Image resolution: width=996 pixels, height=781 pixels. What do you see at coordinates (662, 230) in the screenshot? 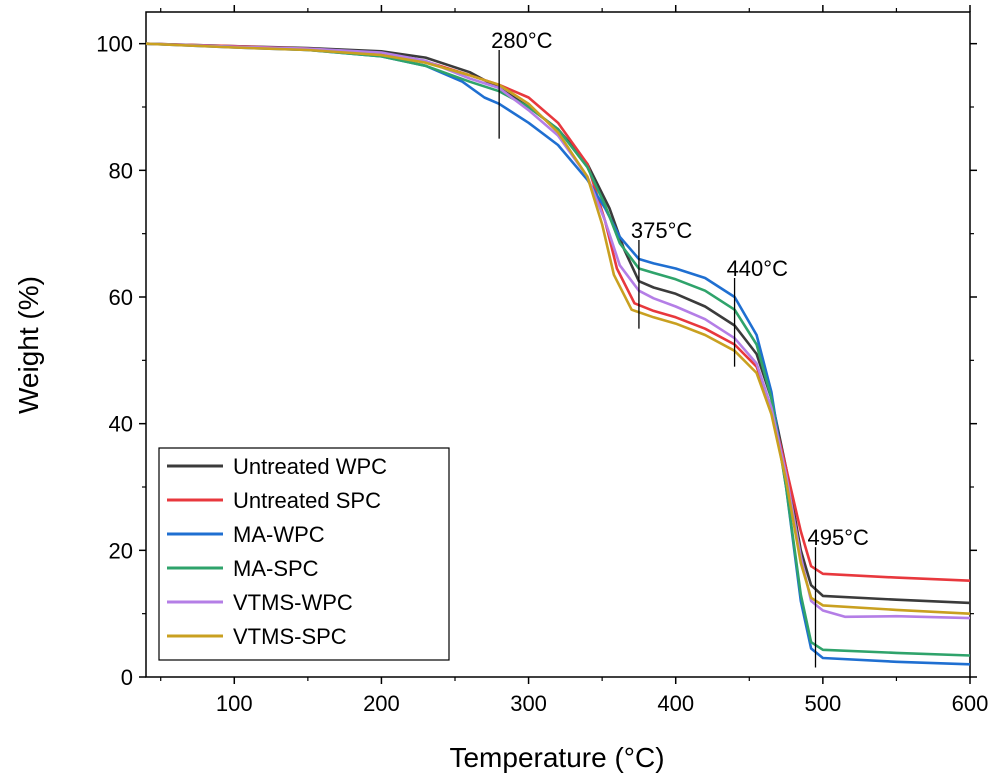
I see `annotation-label: 375°C` at bounding box center [662, 230].